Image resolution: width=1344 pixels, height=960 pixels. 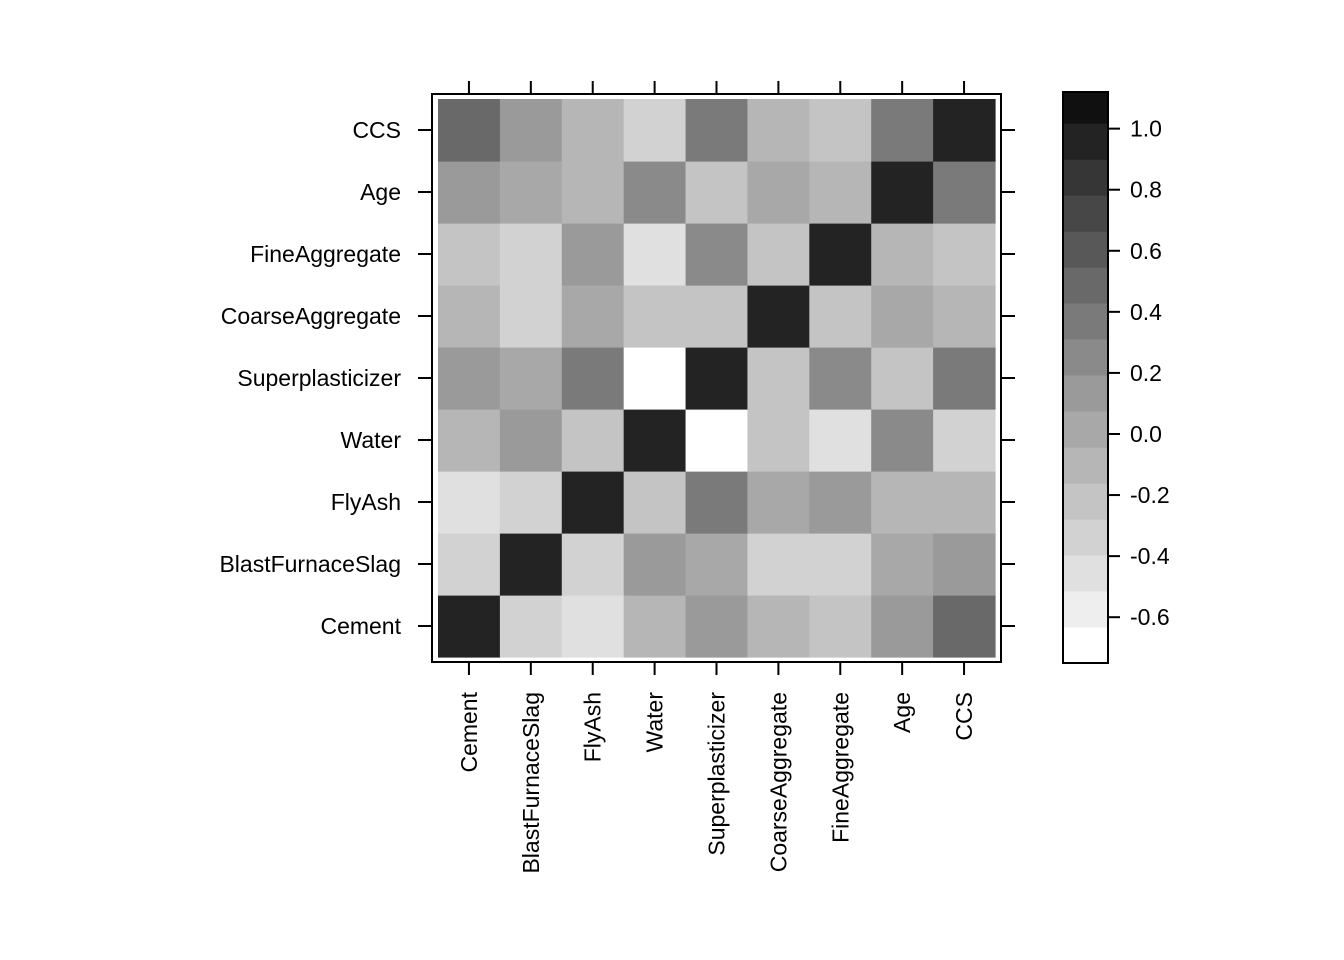 I want to click on x-label-Age: Age, so click(x=902, y=712).